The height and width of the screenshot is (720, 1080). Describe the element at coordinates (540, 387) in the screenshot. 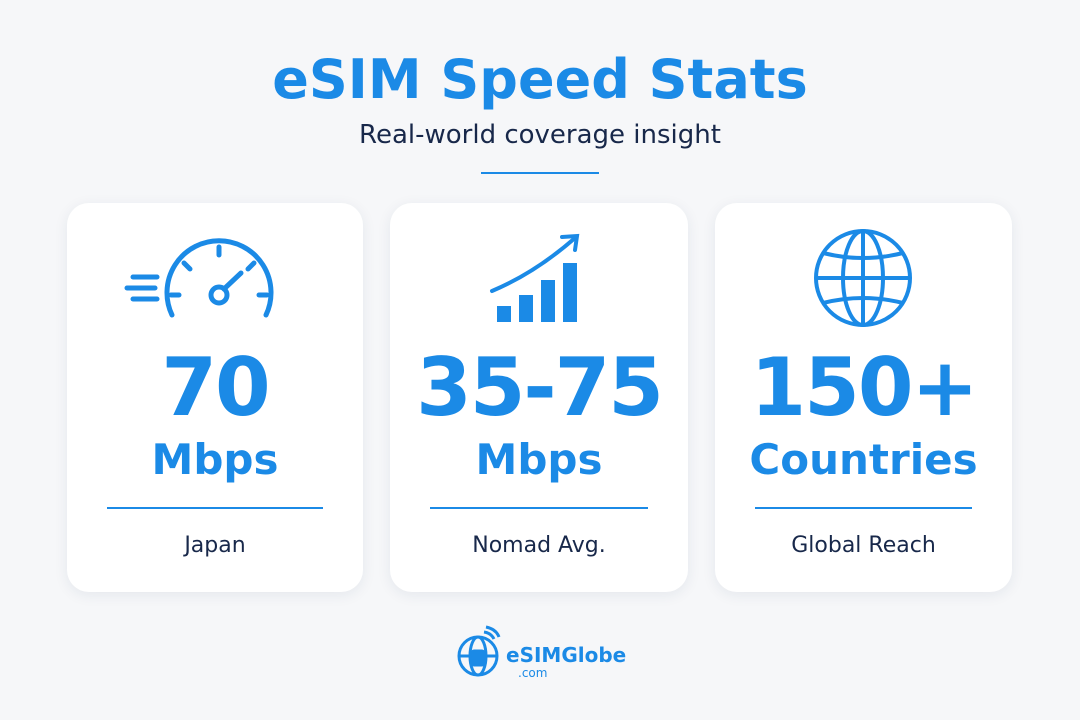

I see `stat-value: 35-75` at that location.